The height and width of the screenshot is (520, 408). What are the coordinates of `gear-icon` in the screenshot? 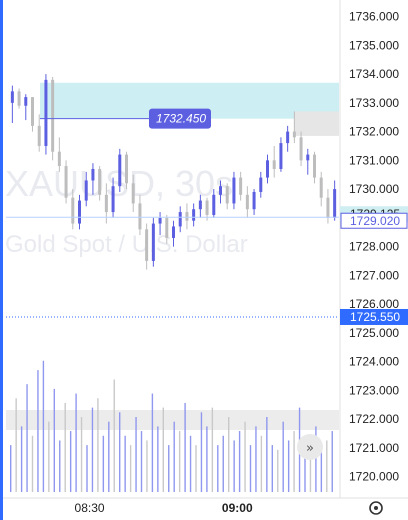 It's located at (376, 508).